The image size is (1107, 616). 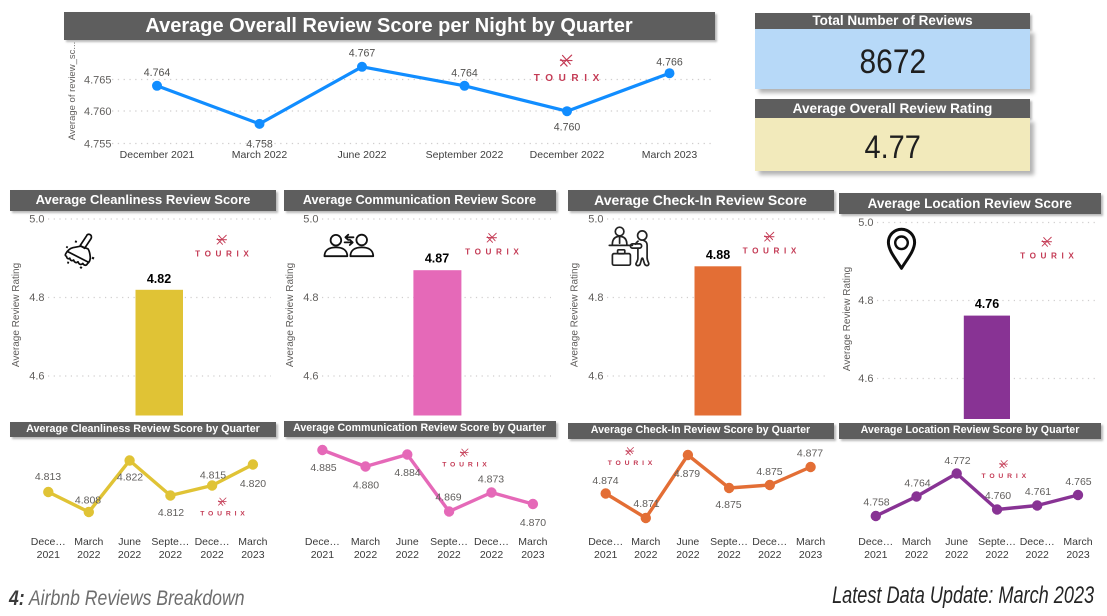 What do you see at coordinates (437, 259) in the screenshot?
I see `svg-text: 4.87` at bounding box center [437, 259].